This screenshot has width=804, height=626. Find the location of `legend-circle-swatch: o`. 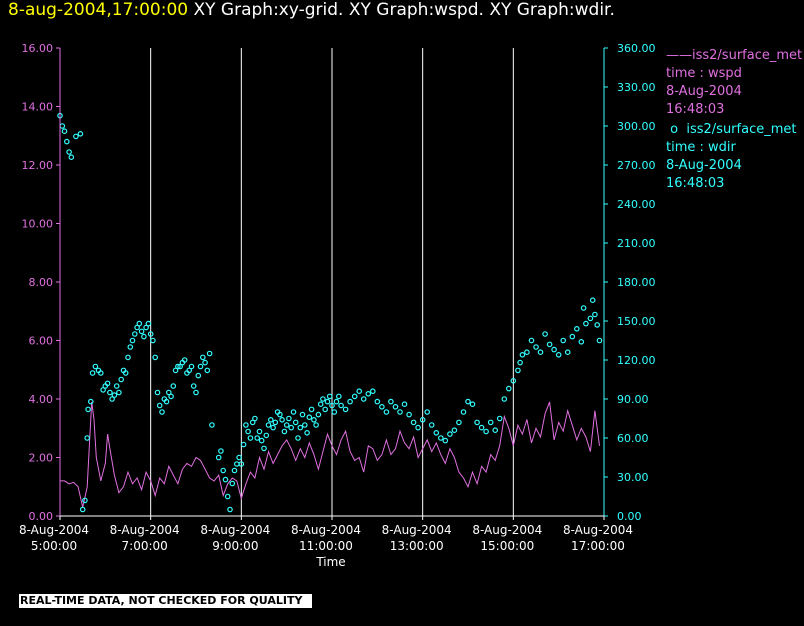

legend-circle-swatch: o is located at coordinates (676, 129).